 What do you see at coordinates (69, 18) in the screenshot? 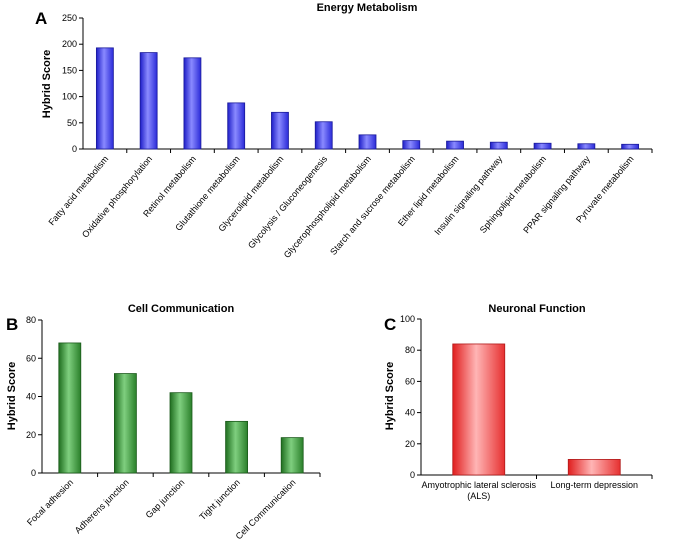
I see `y-tick-label: 250` at bounding box center [69, 18].